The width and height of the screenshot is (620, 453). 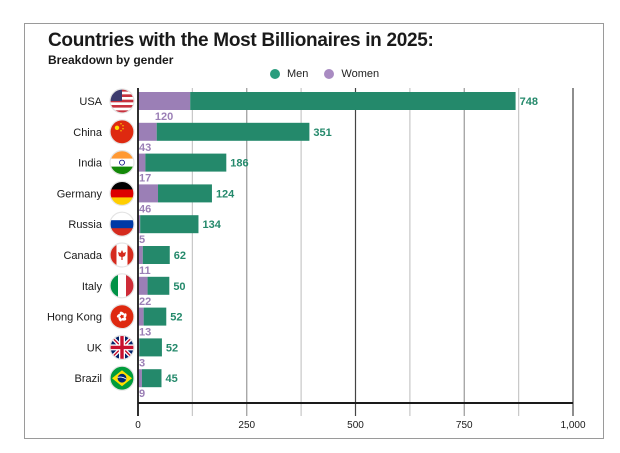 I want to click on bar-women-china, so click(x=147, y=131).